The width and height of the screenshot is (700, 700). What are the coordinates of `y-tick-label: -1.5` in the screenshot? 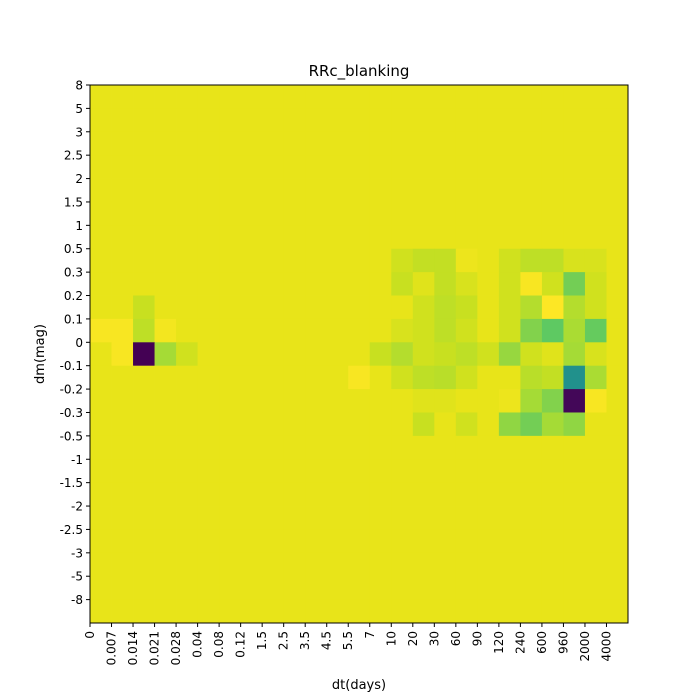 It's located at (71, 483).